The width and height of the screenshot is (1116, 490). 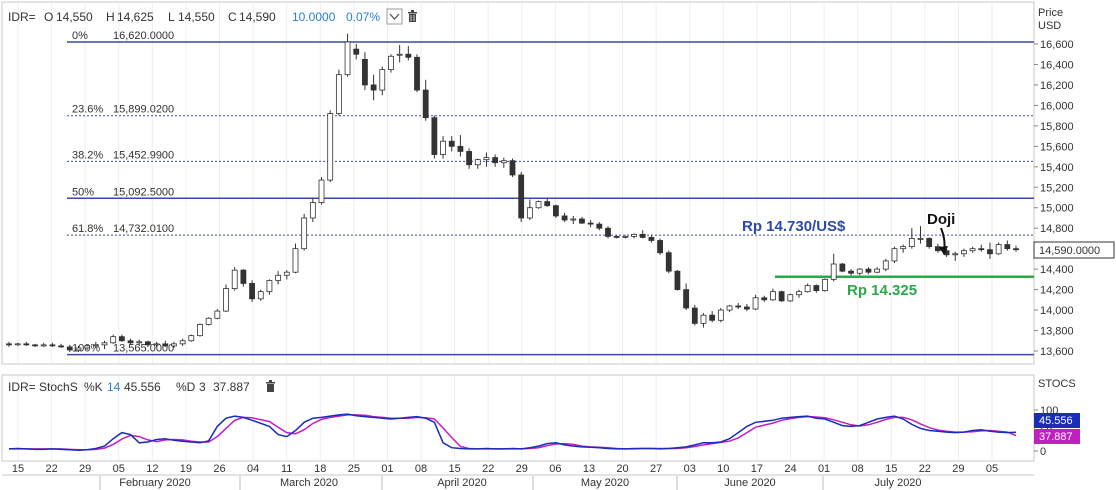 What do you see at coordinates (196, 17) in the screenshot?
I see `header-low: 14,550` at bounding box center [196, 17].